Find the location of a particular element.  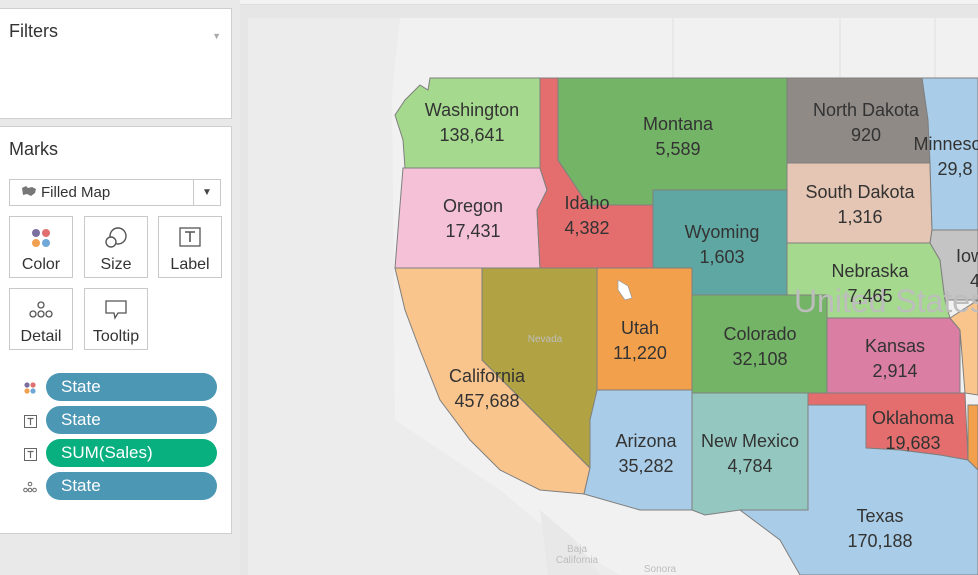

state-sales-label: 920 is located at coordinates (866, 135).